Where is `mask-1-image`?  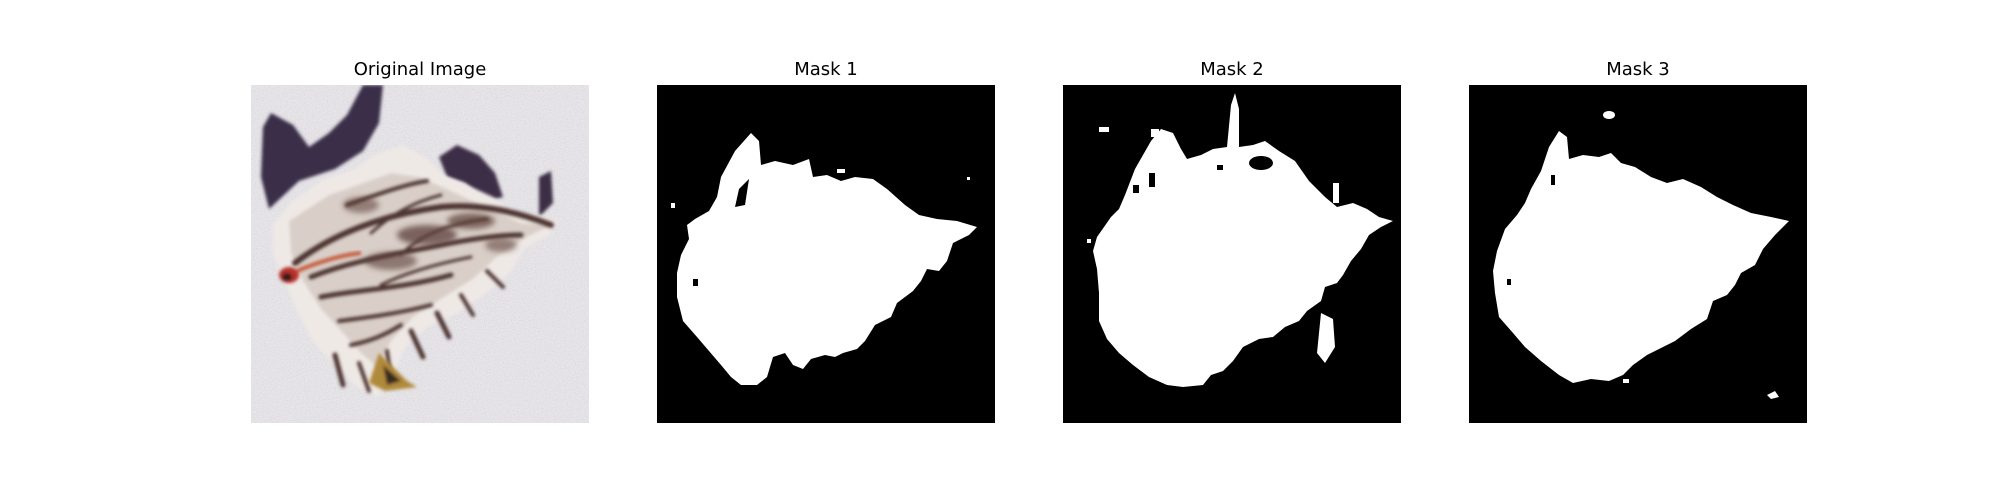
mask-1-image is located at coordinates (826, 254).